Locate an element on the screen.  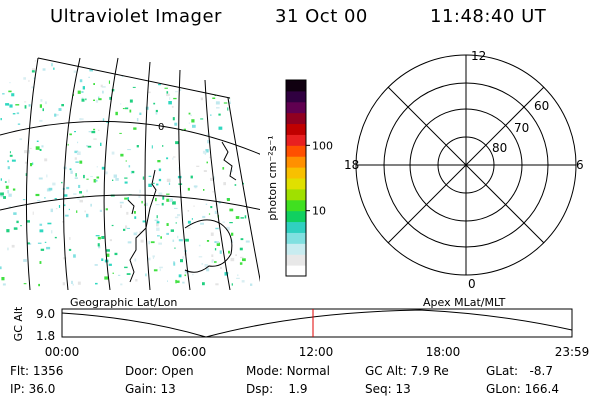
colorbar-gradient is located at coordinates (296, 178).